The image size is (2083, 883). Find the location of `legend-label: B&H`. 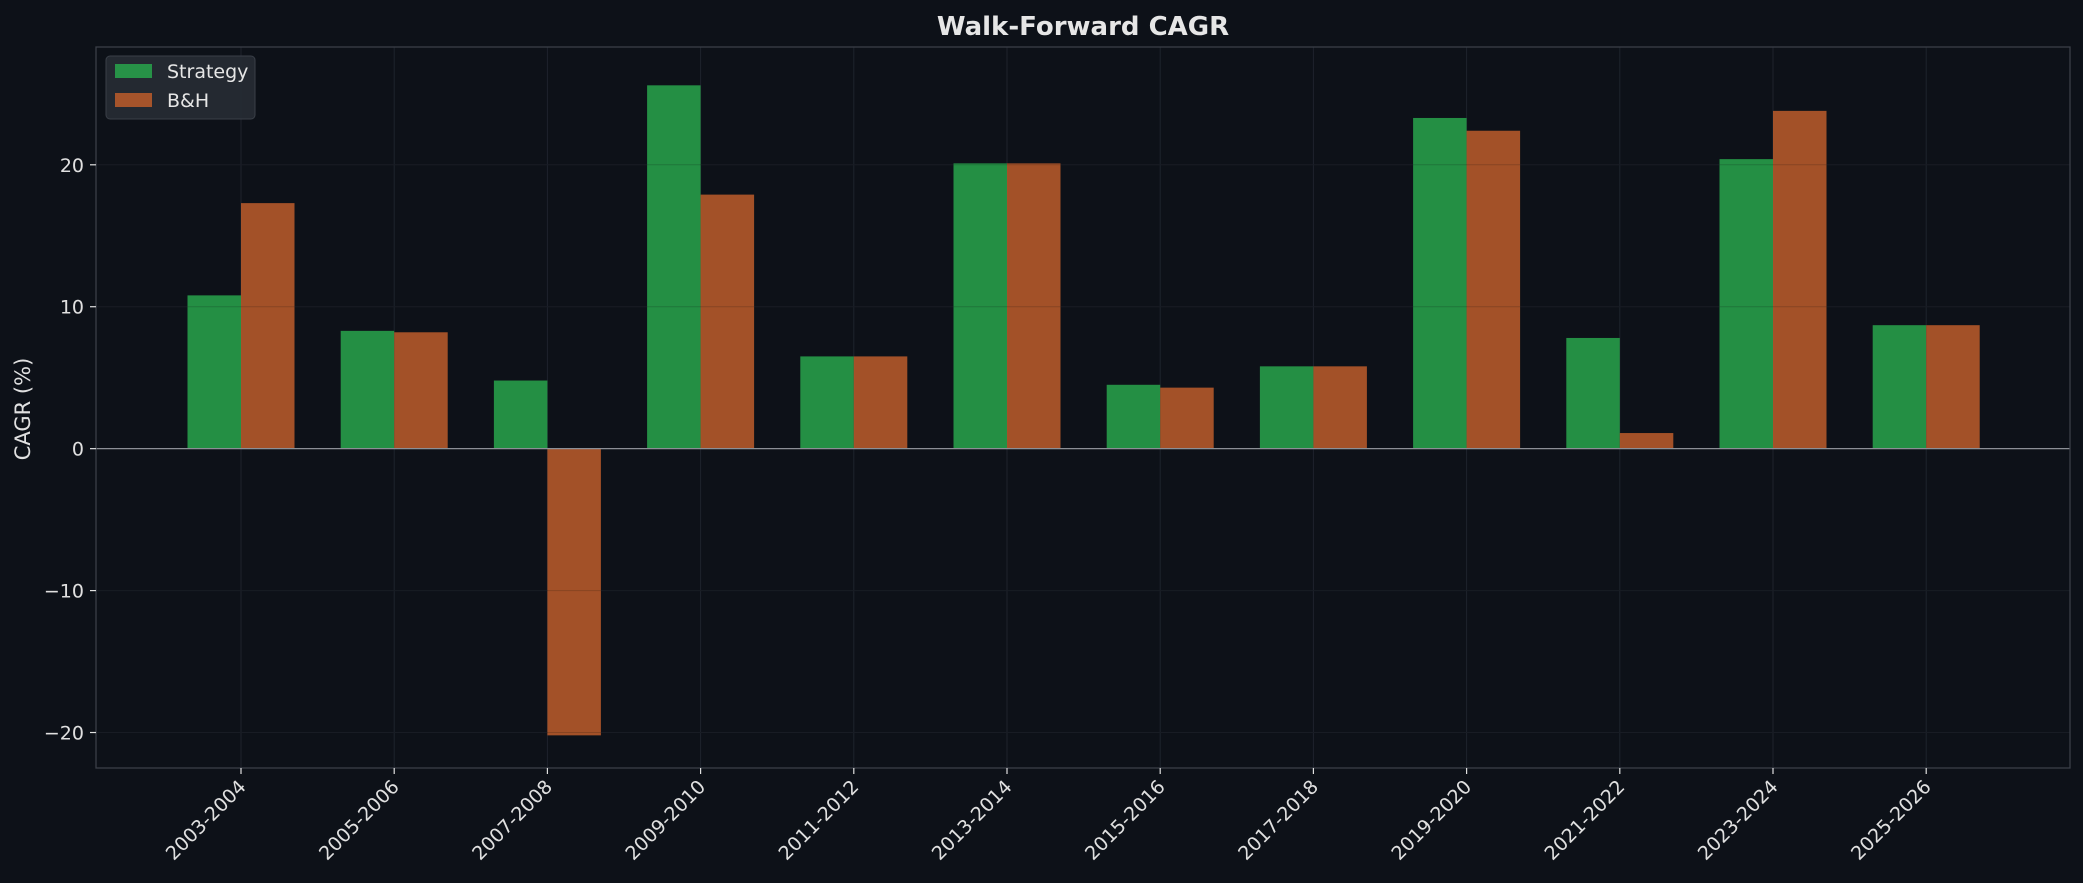

legend-label: B&H is located at coordinates (188, 101).